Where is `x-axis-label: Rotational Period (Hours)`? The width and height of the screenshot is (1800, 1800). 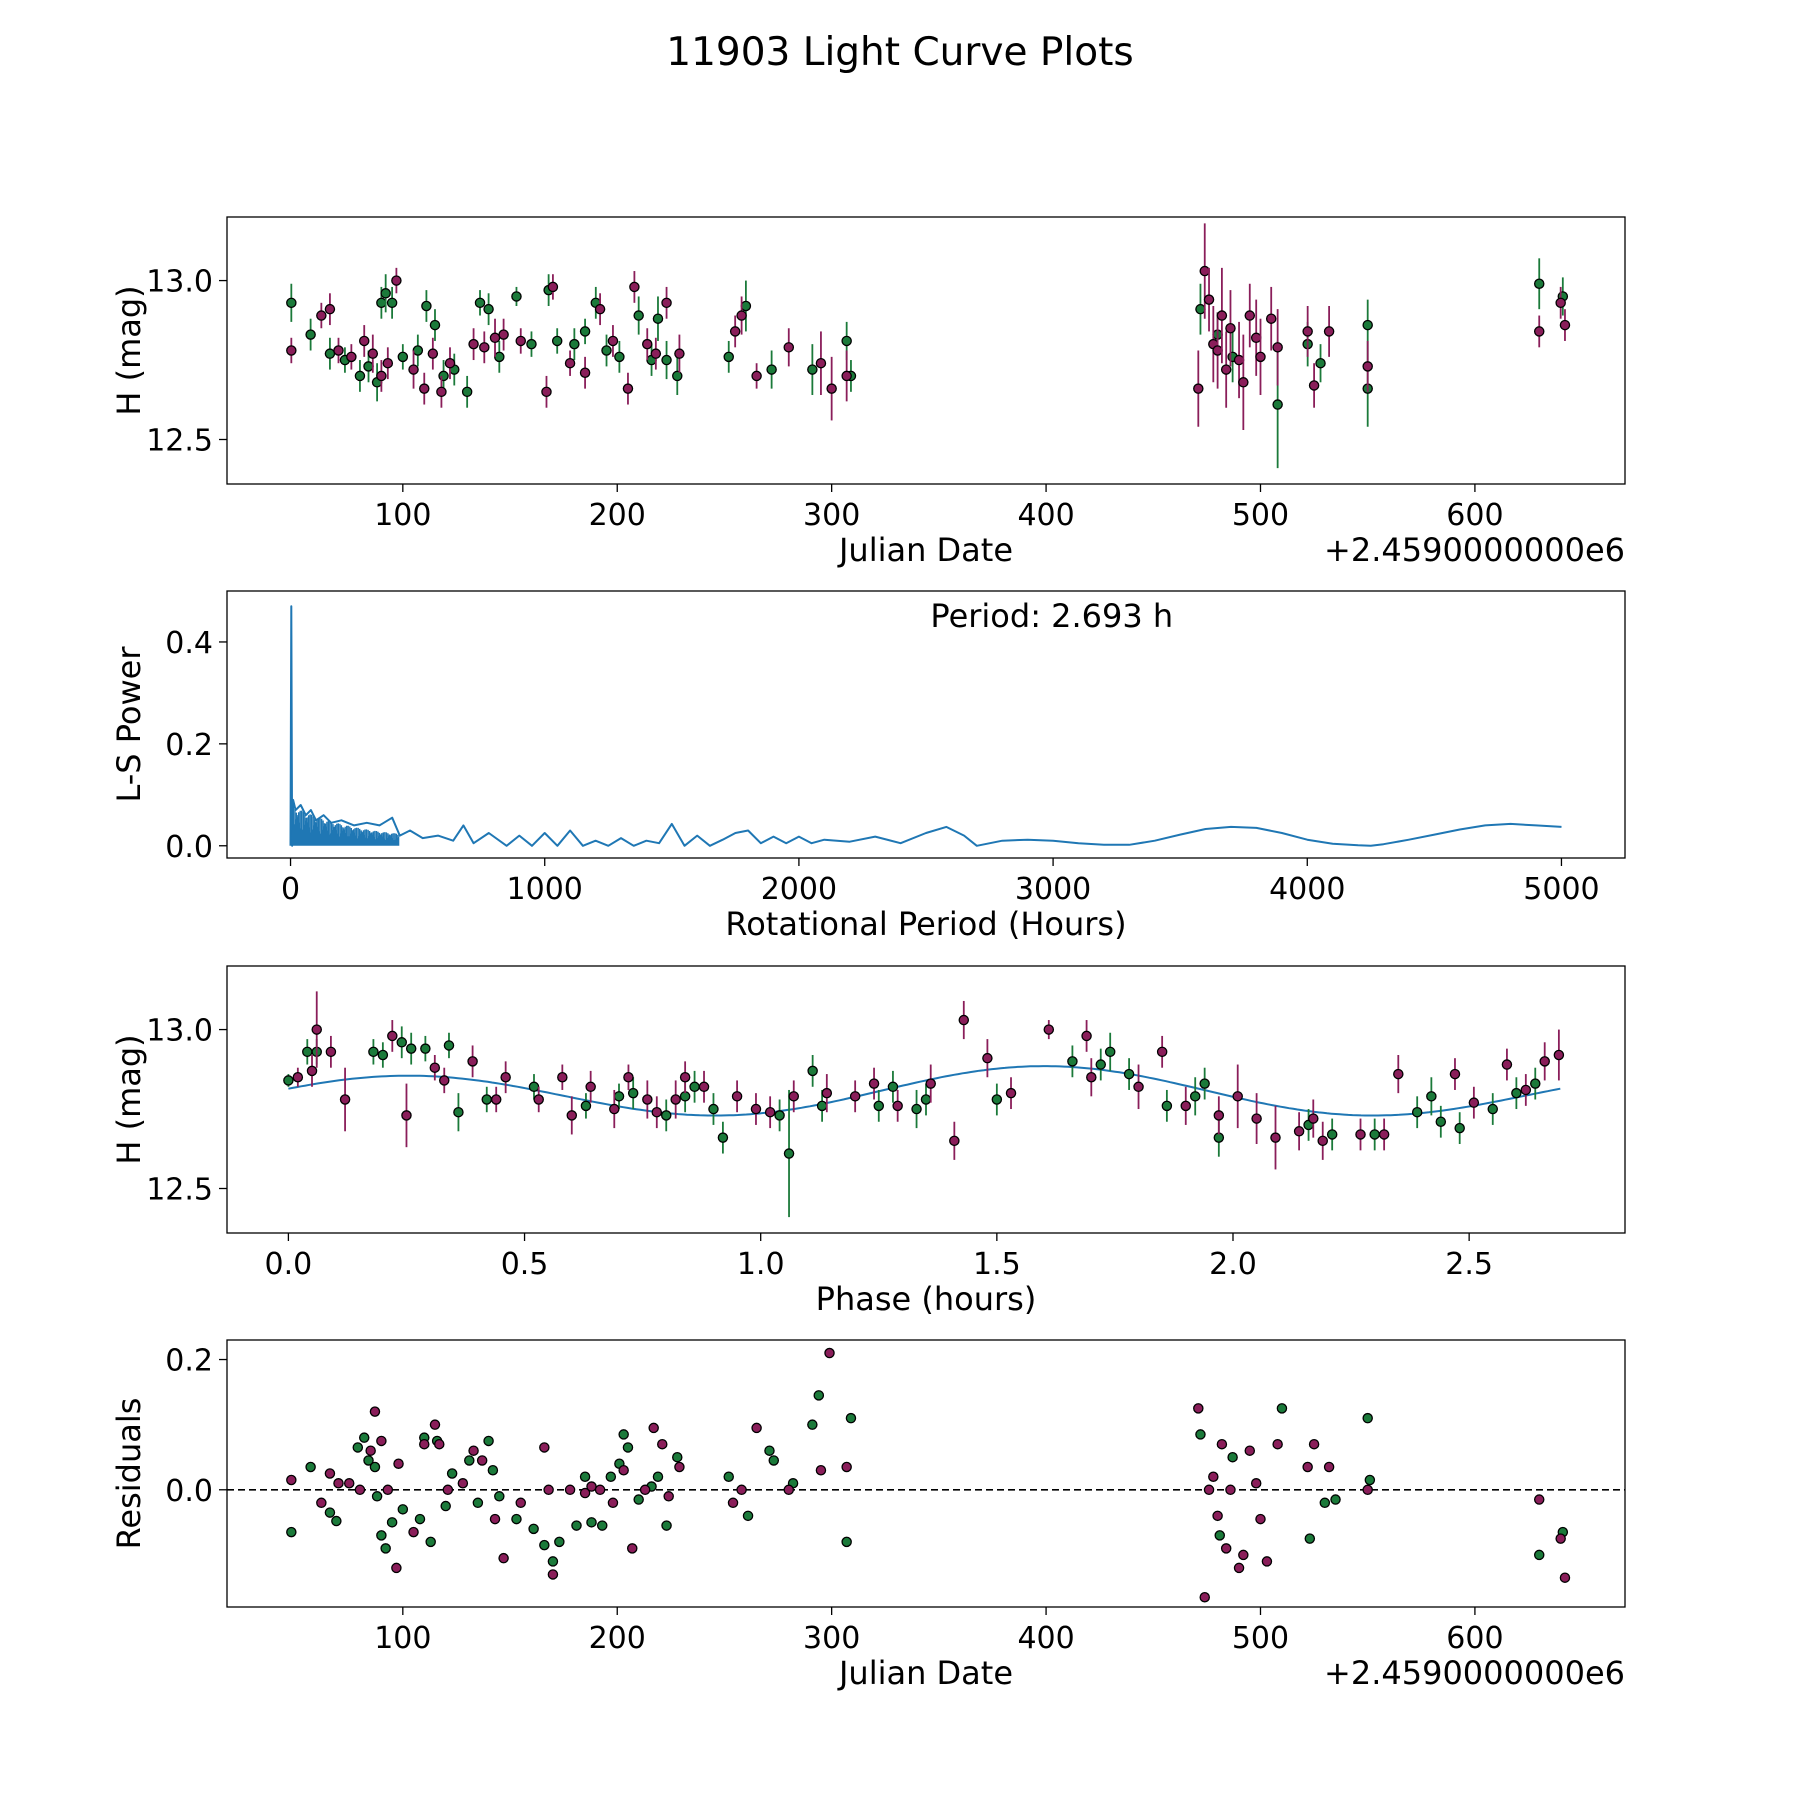
x-axis-label: Rotational Period (Hours) is located at coordinates (925, 924).